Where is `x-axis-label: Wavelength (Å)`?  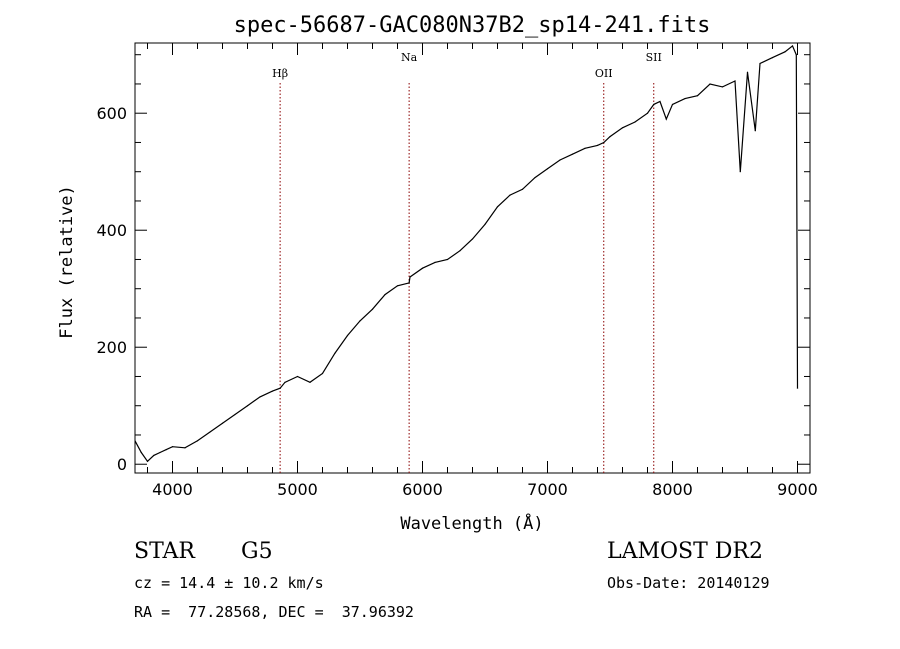 x-axis-label: Wavelength (Å) is located at coordinates (471, 523).